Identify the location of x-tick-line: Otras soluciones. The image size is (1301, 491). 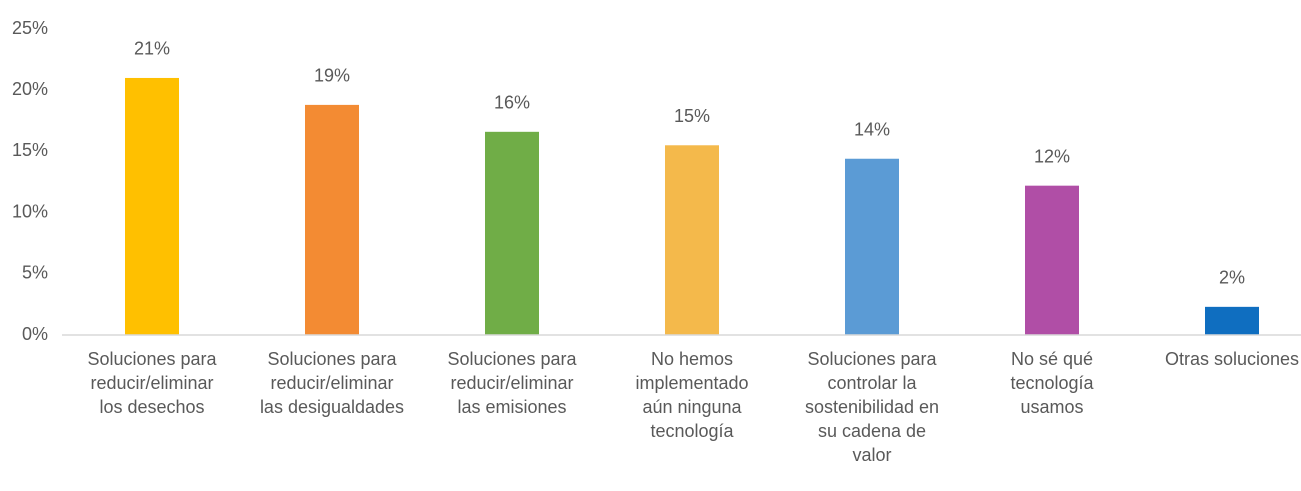
(1232, 359).